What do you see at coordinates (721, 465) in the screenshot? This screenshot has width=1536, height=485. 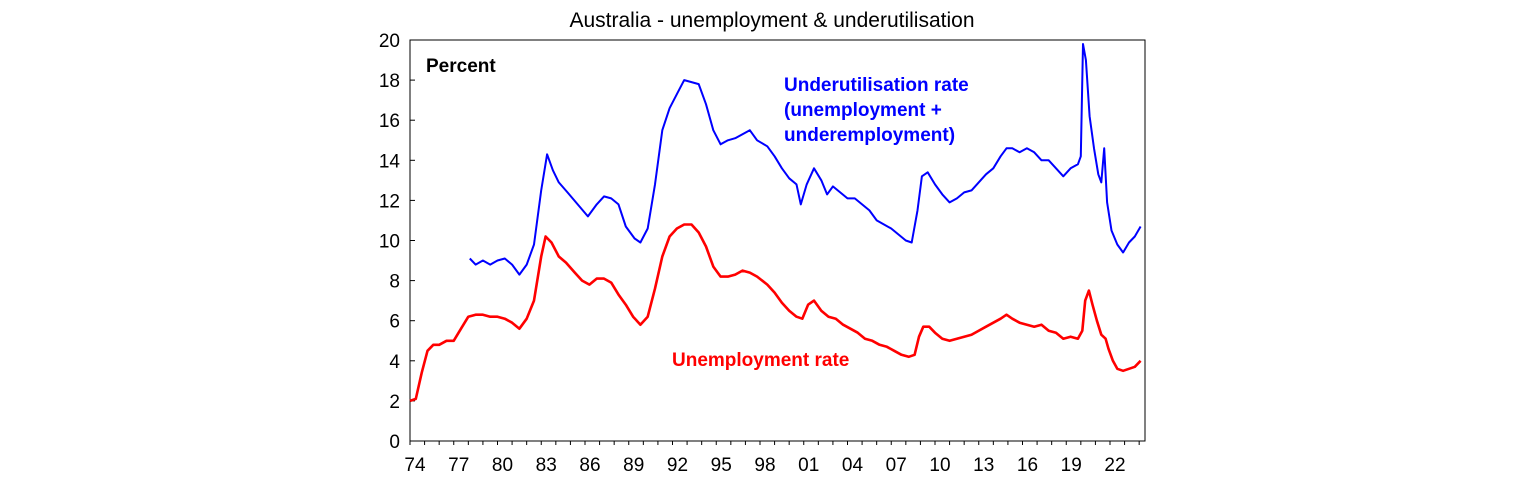 I see `x-tick-label: 95` at bounding box center [721, 465].